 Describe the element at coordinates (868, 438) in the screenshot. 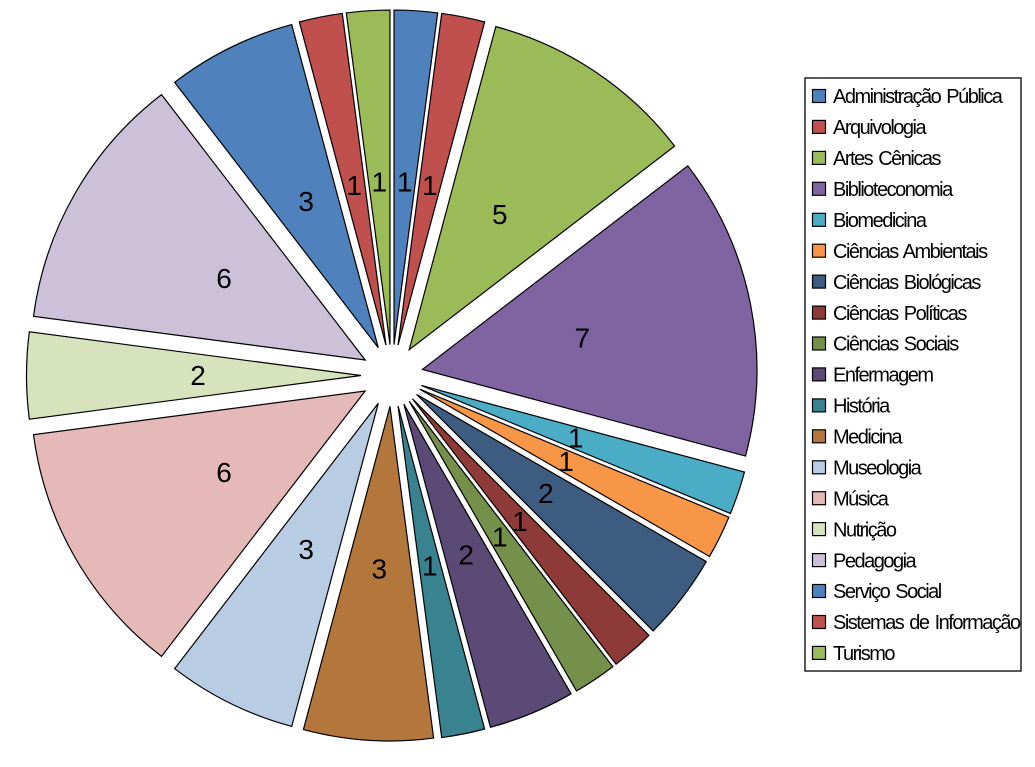

I see `svg-text: Medicina` at that location.